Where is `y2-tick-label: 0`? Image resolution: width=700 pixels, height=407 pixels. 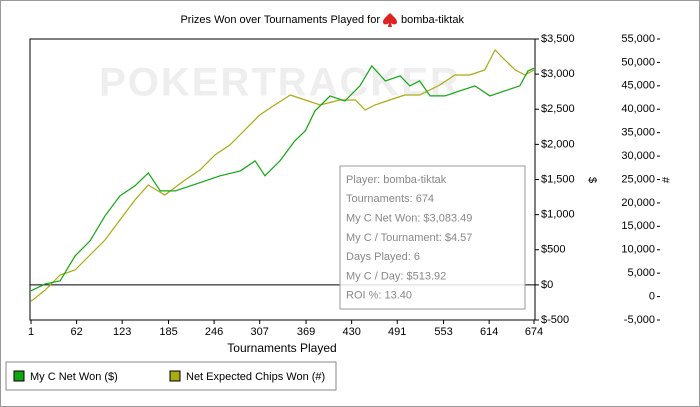
y2-tick-label: 0 is located at coordinates (652, 296).